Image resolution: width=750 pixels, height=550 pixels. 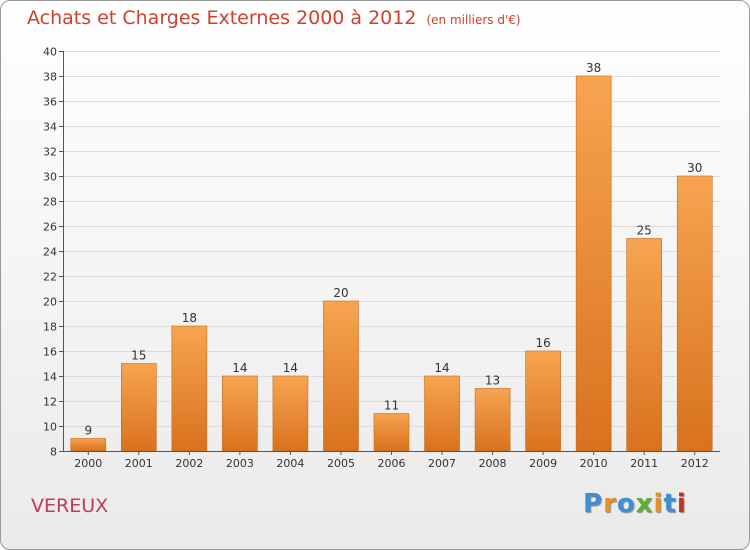 What do you see at coordinates (594, 463) in the screenshot?
I see `x-tick-label-2010: 2010` at bounding box center [594, 463].